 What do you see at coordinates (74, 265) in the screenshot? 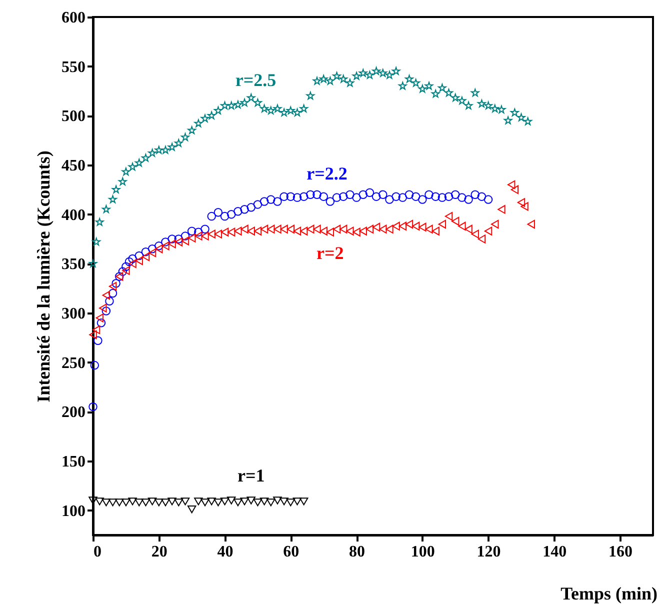
I see `y-tick-label: 350` at bounding box center [74, 265].